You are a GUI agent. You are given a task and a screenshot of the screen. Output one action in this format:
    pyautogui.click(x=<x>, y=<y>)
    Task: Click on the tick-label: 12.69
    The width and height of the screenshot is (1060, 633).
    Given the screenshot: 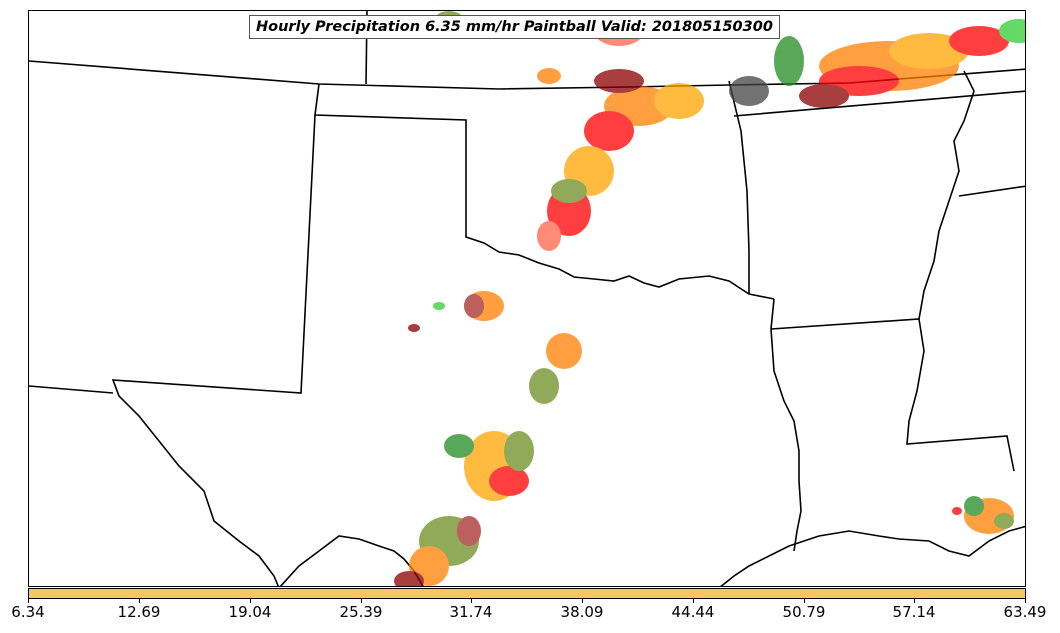 What is the action you would take?
    pyautogui.click(x=139, y=612)
    